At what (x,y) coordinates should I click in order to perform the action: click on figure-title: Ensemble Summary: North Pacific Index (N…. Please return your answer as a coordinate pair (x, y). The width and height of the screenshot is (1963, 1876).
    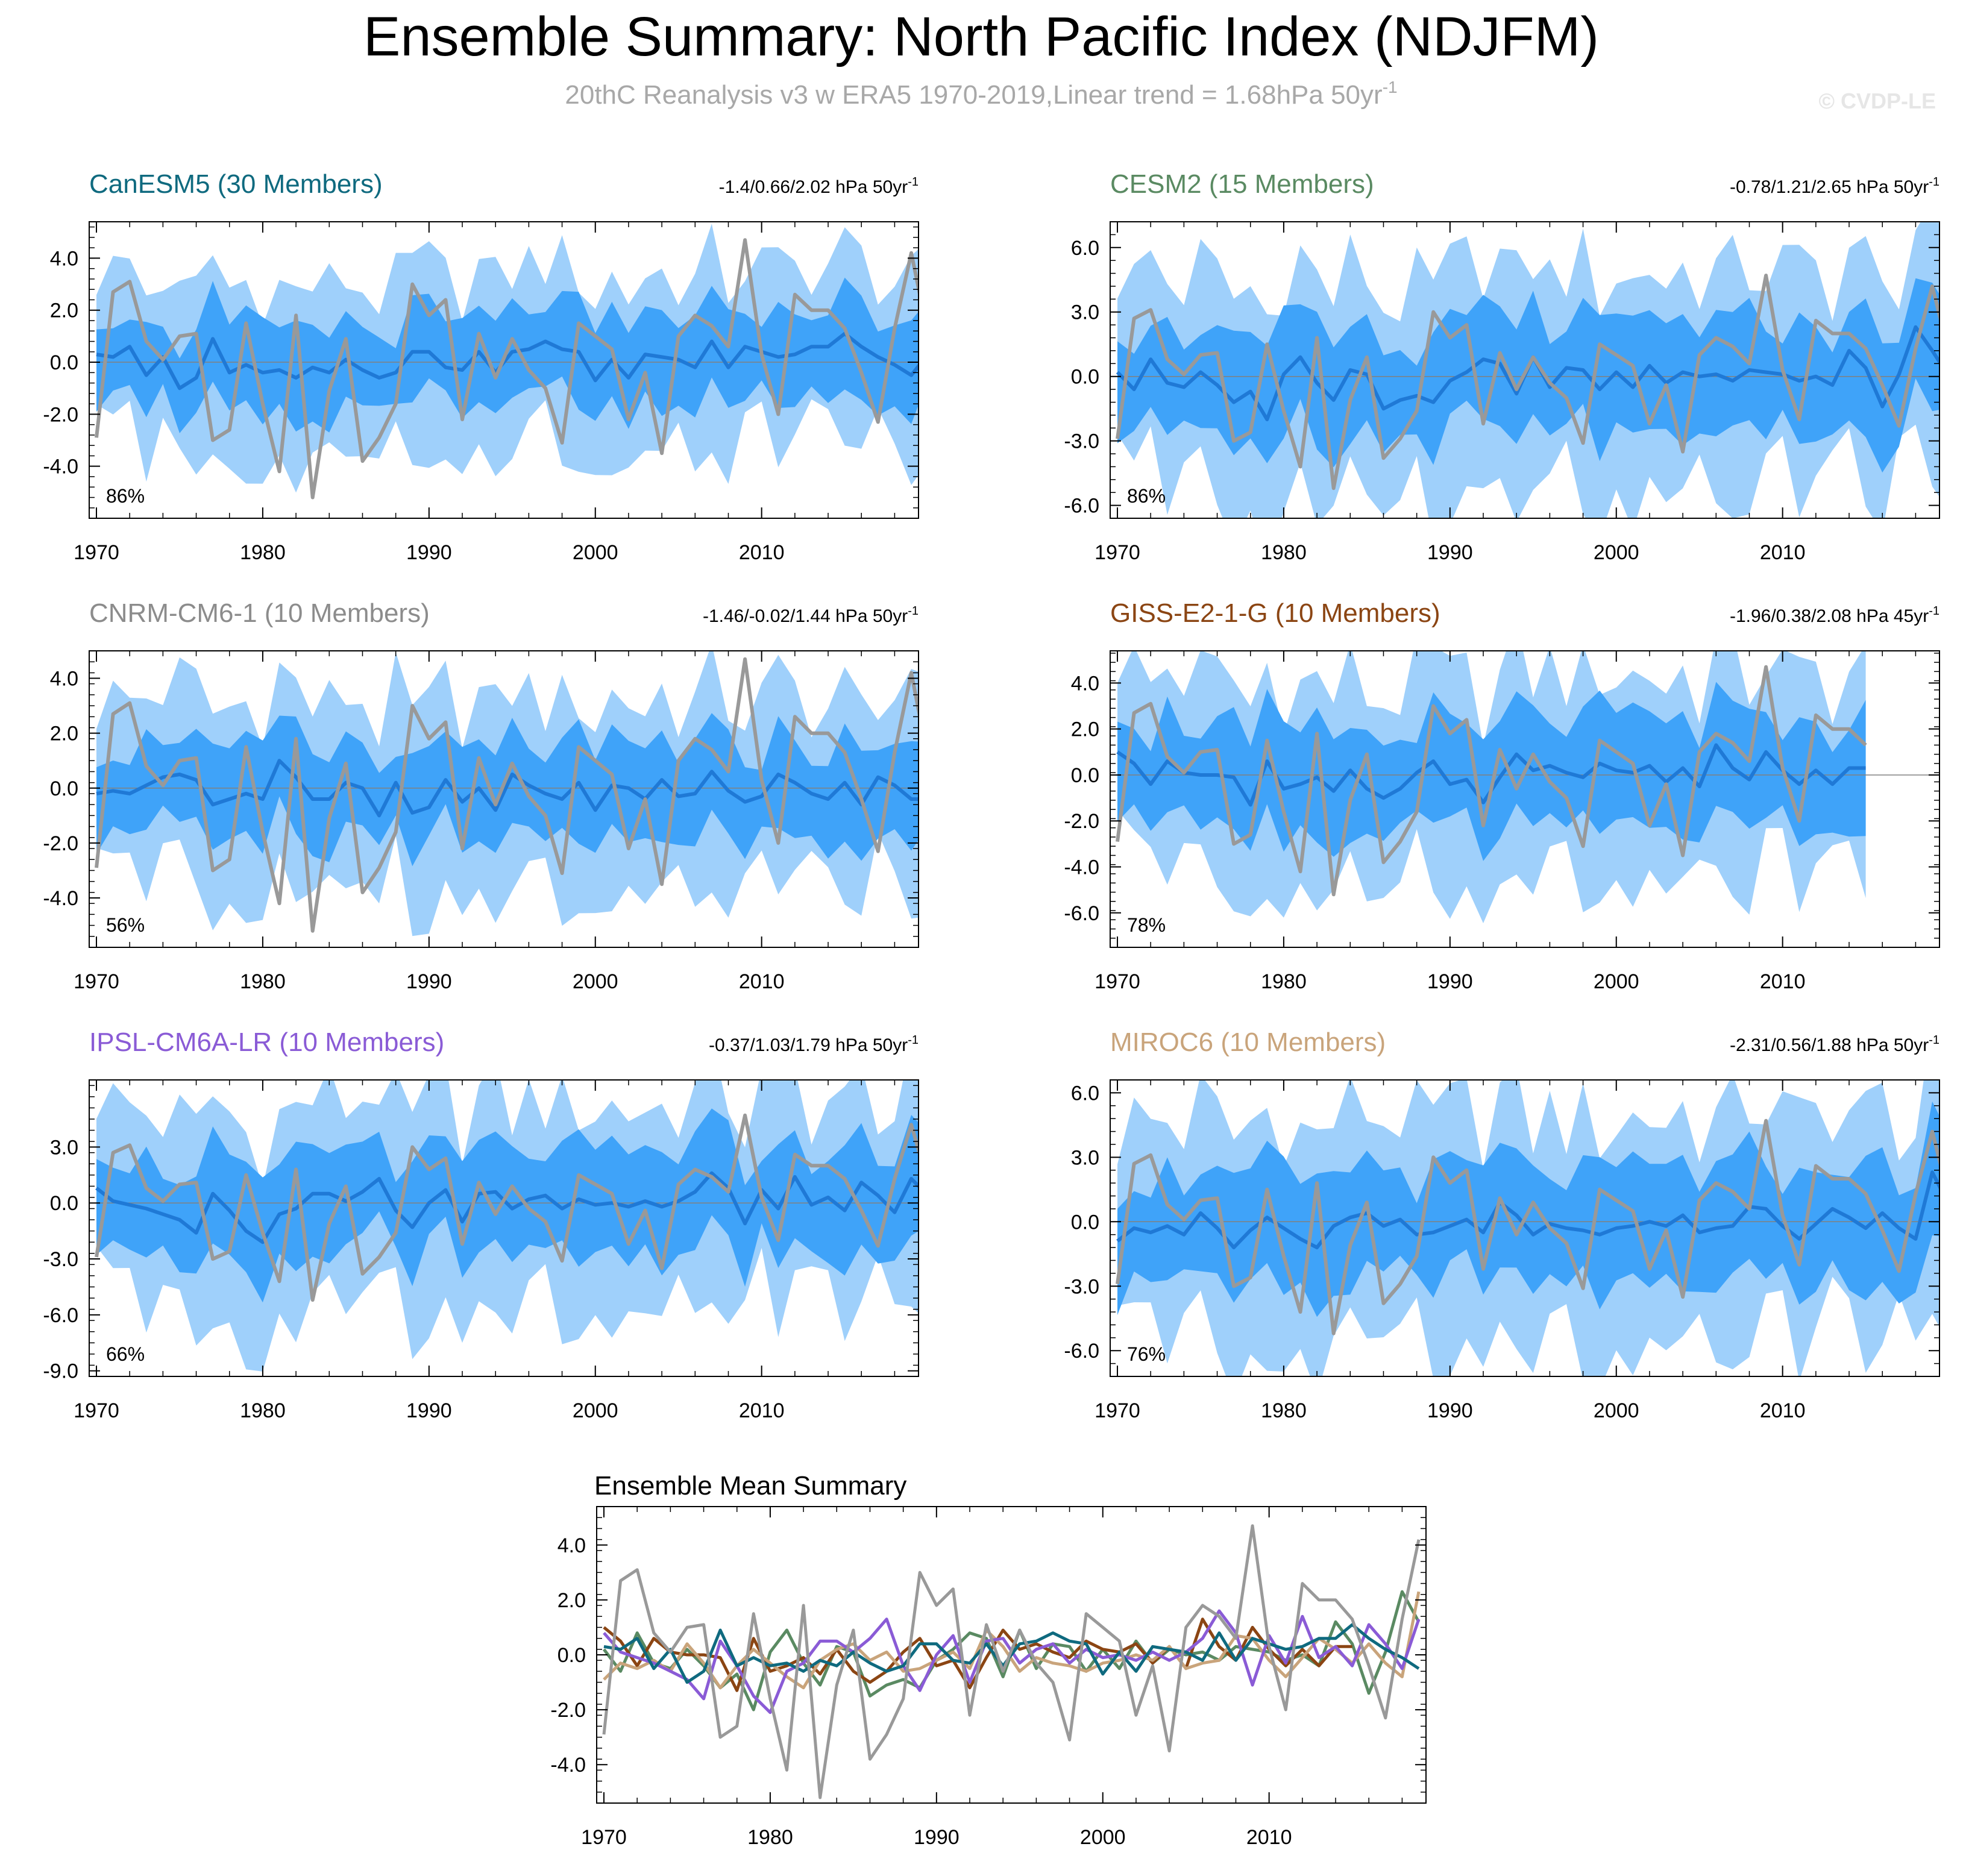
    Looking at the image, I should click on (981, 36).